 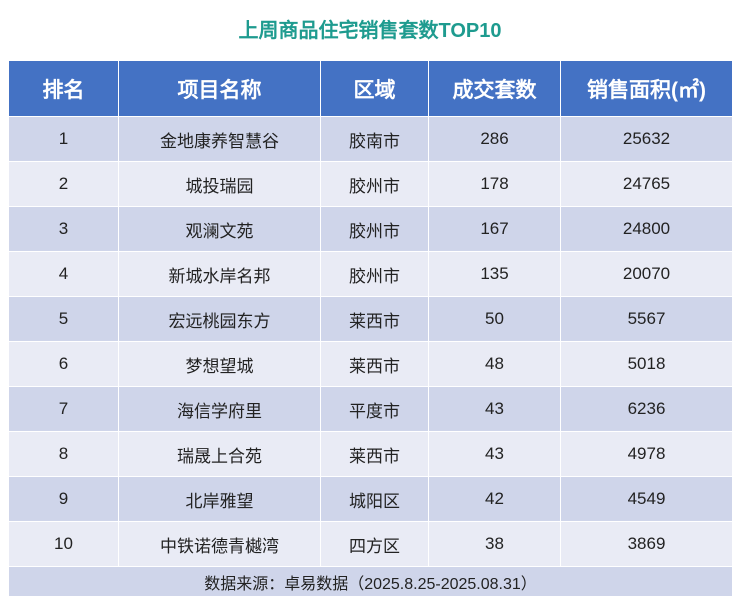 I want to click on cell: 178, so click(x=494, y=184).